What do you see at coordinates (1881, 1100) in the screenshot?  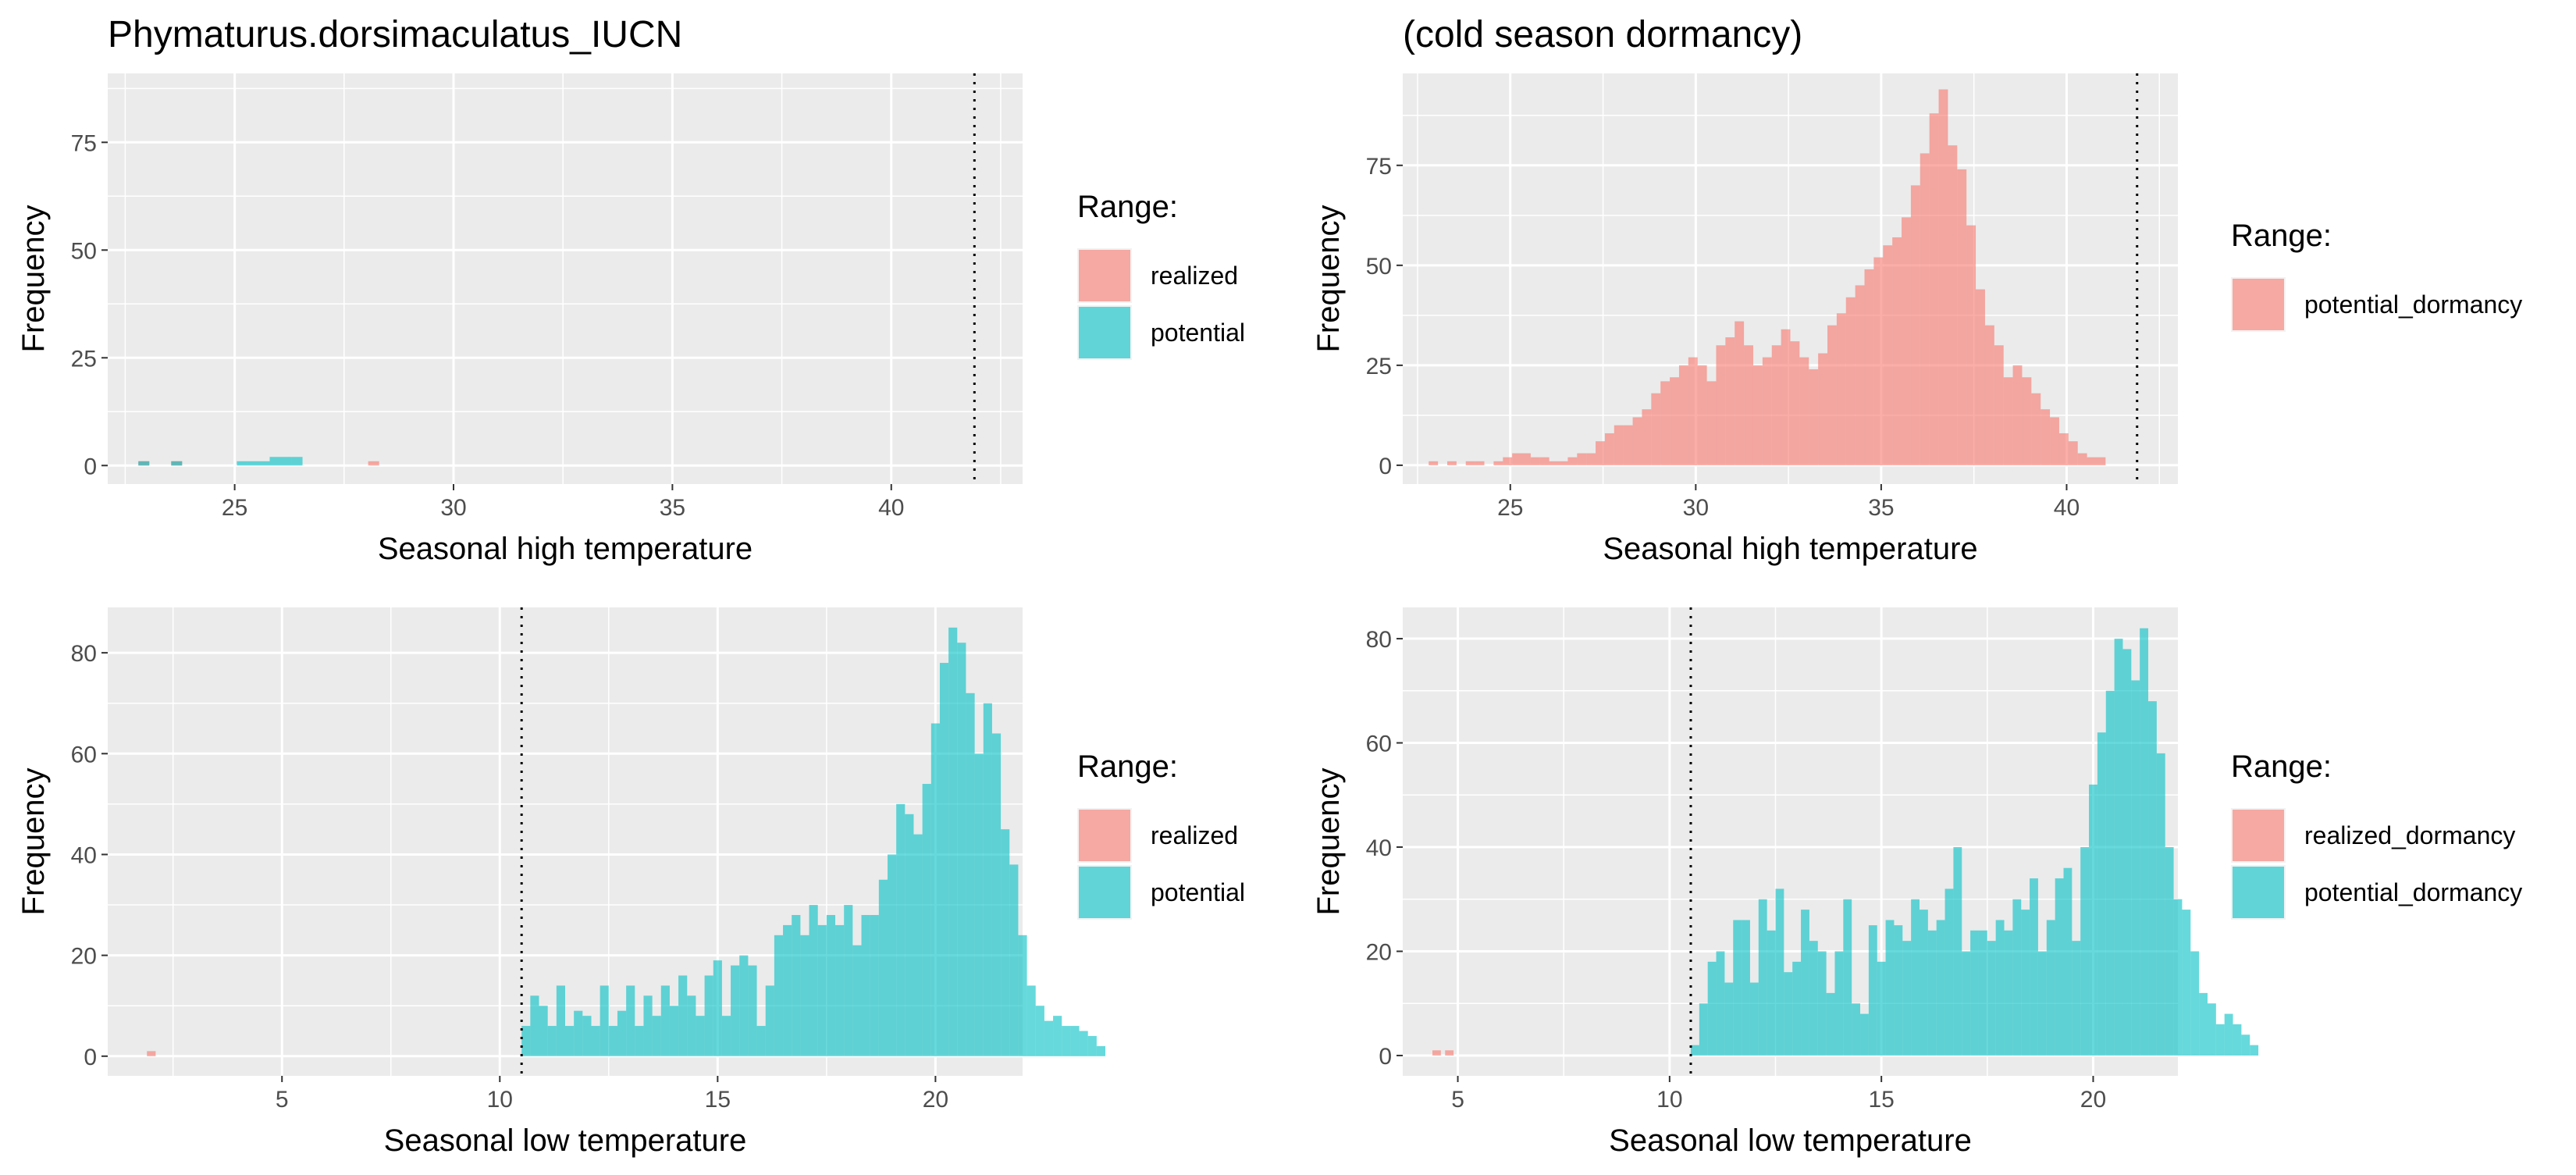 I see `x-tick-label: 15` at bounding box center [1881, 1100].